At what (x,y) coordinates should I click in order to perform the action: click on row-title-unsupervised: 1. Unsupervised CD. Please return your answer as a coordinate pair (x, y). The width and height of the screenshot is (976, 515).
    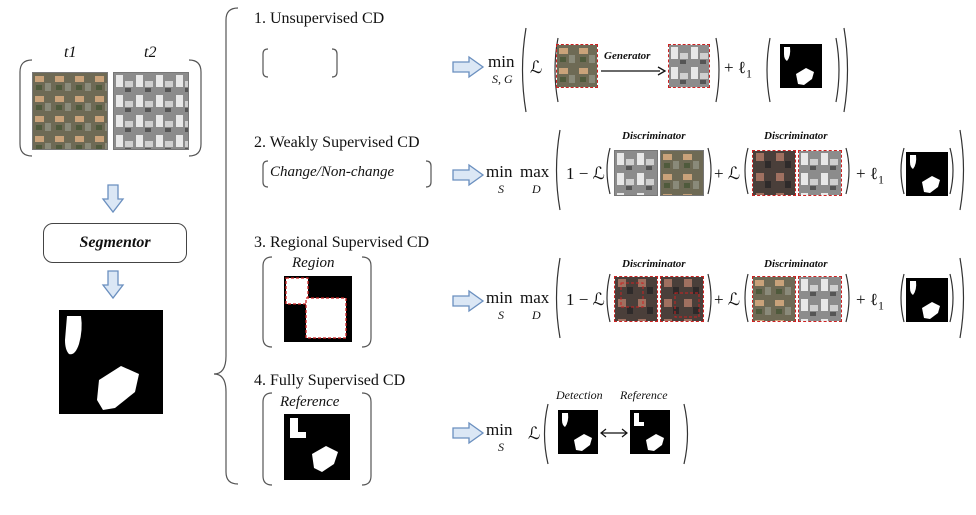
    Looking at the image, I should click on (319, 18).